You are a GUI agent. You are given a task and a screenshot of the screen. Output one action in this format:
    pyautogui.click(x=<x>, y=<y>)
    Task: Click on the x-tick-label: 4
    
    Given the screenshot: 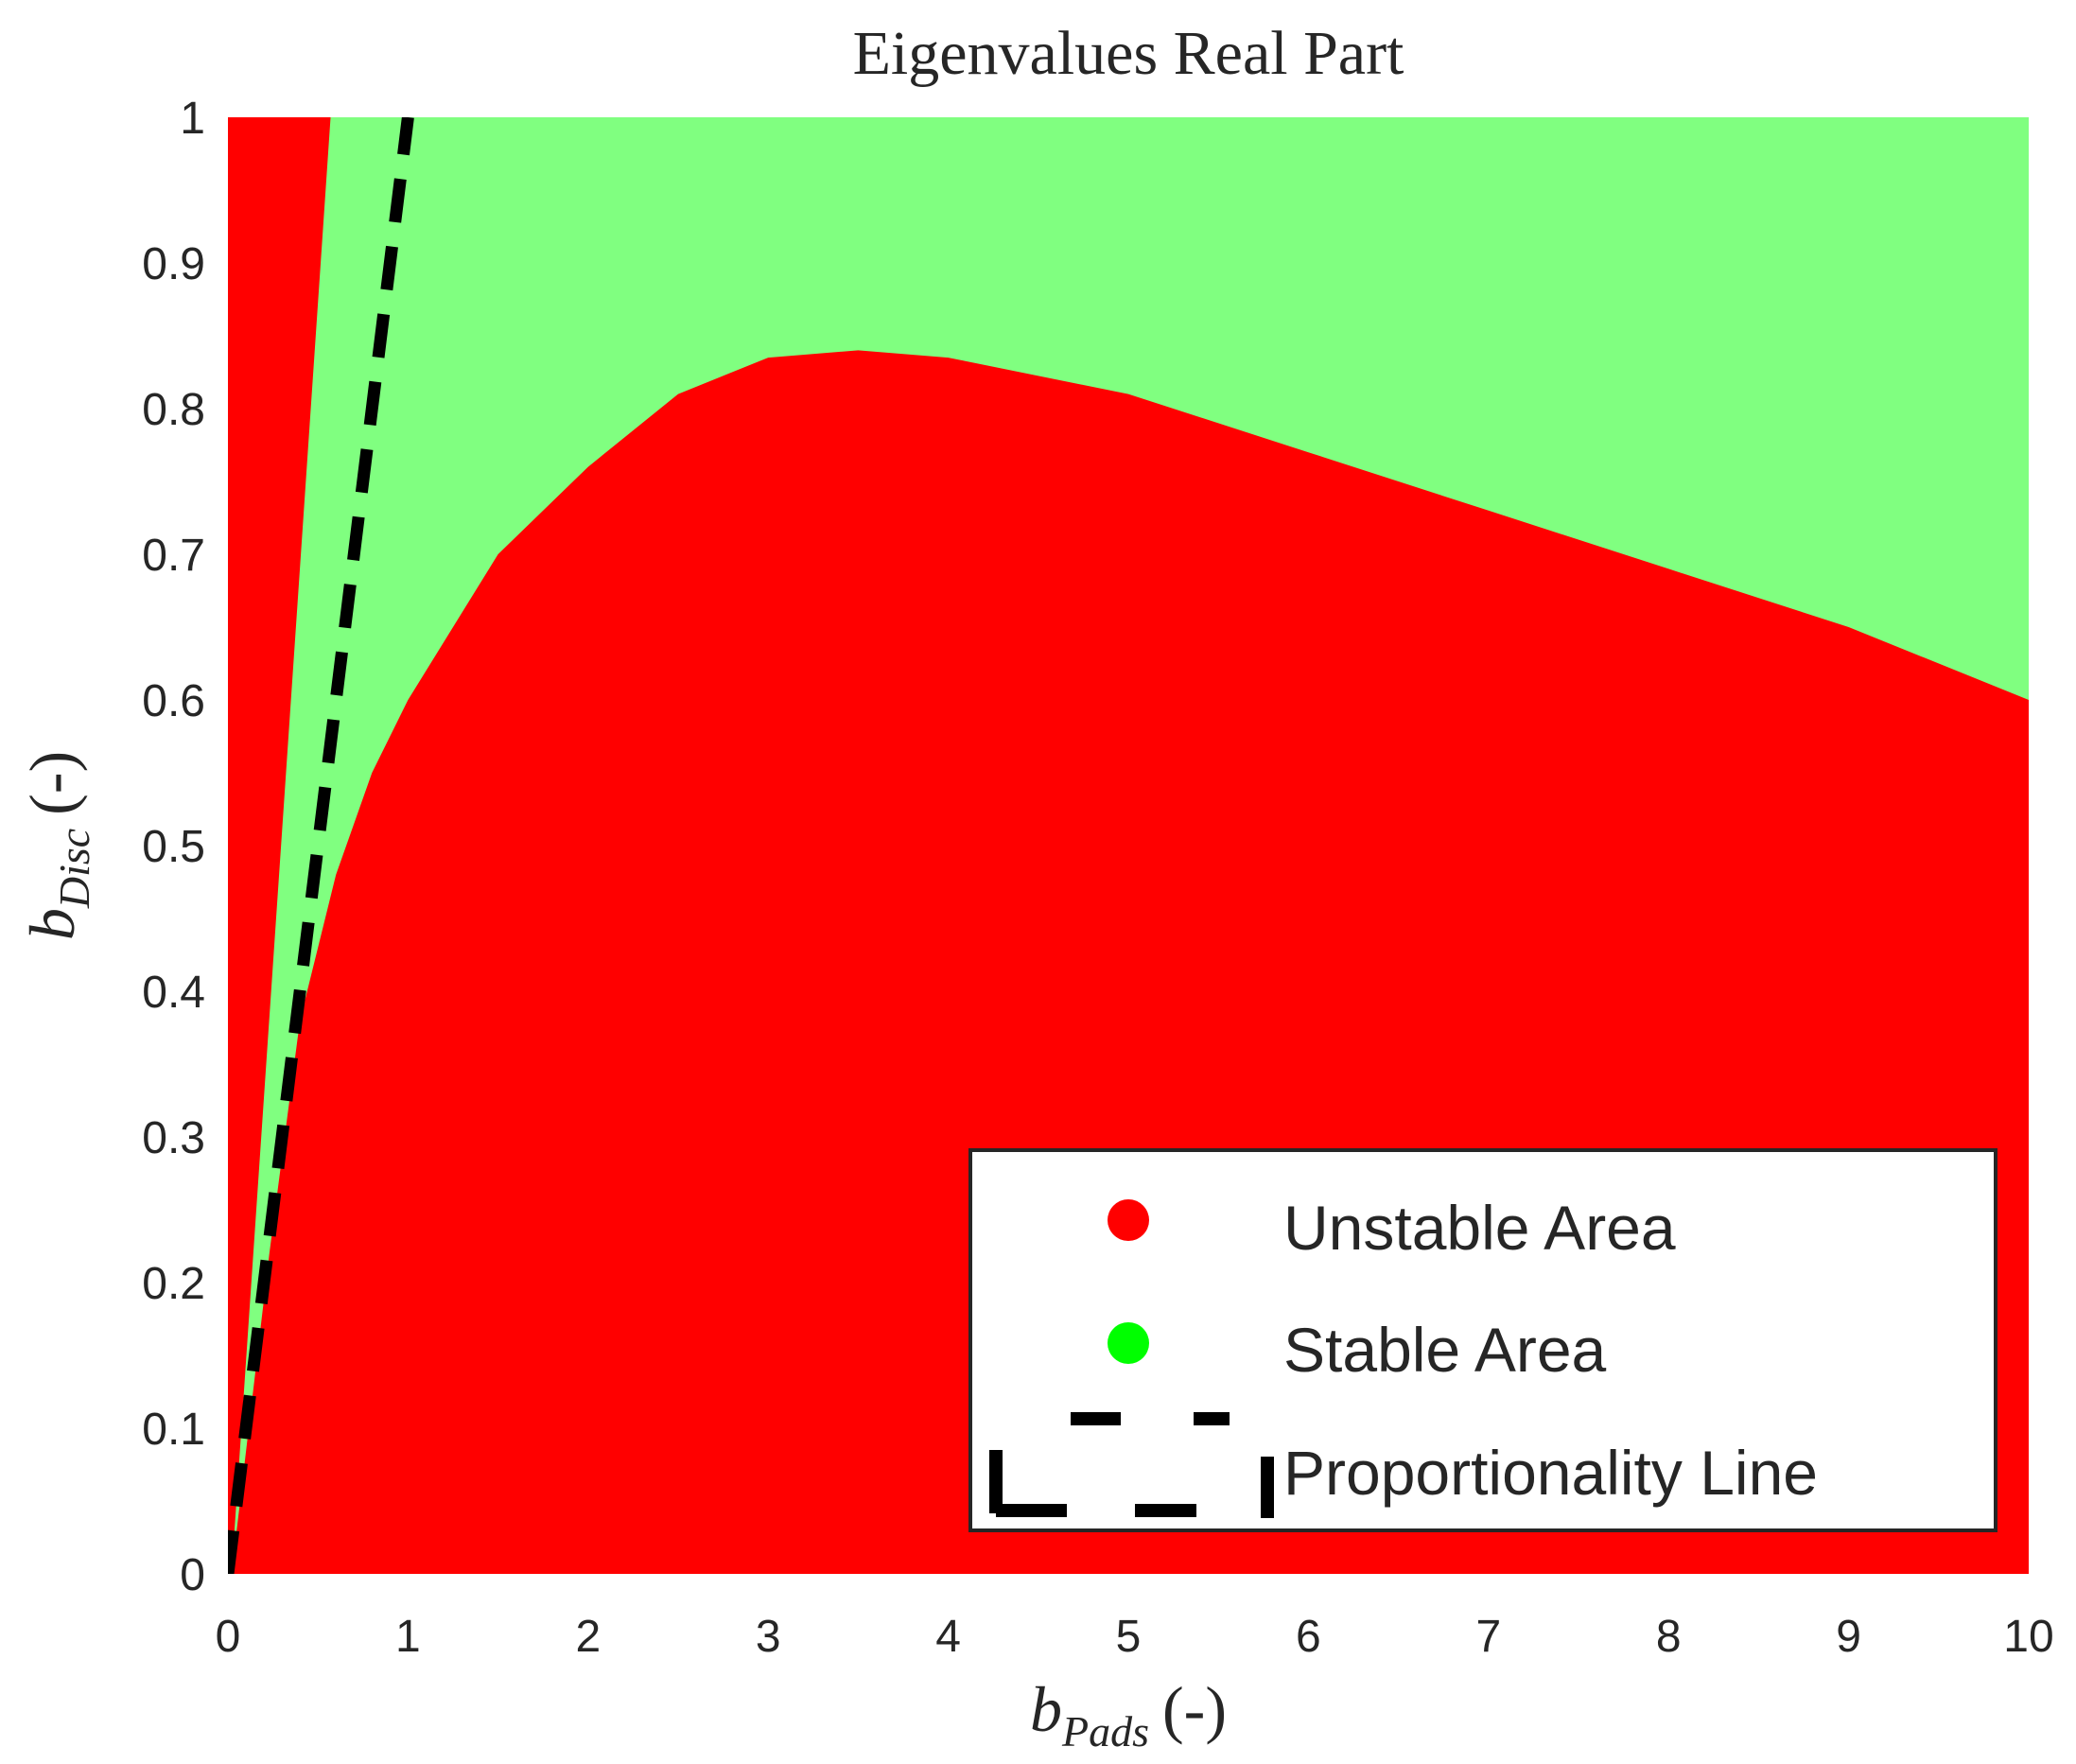 What is the action you would take?
    pyautogui.click(x=948, y=1637)
    